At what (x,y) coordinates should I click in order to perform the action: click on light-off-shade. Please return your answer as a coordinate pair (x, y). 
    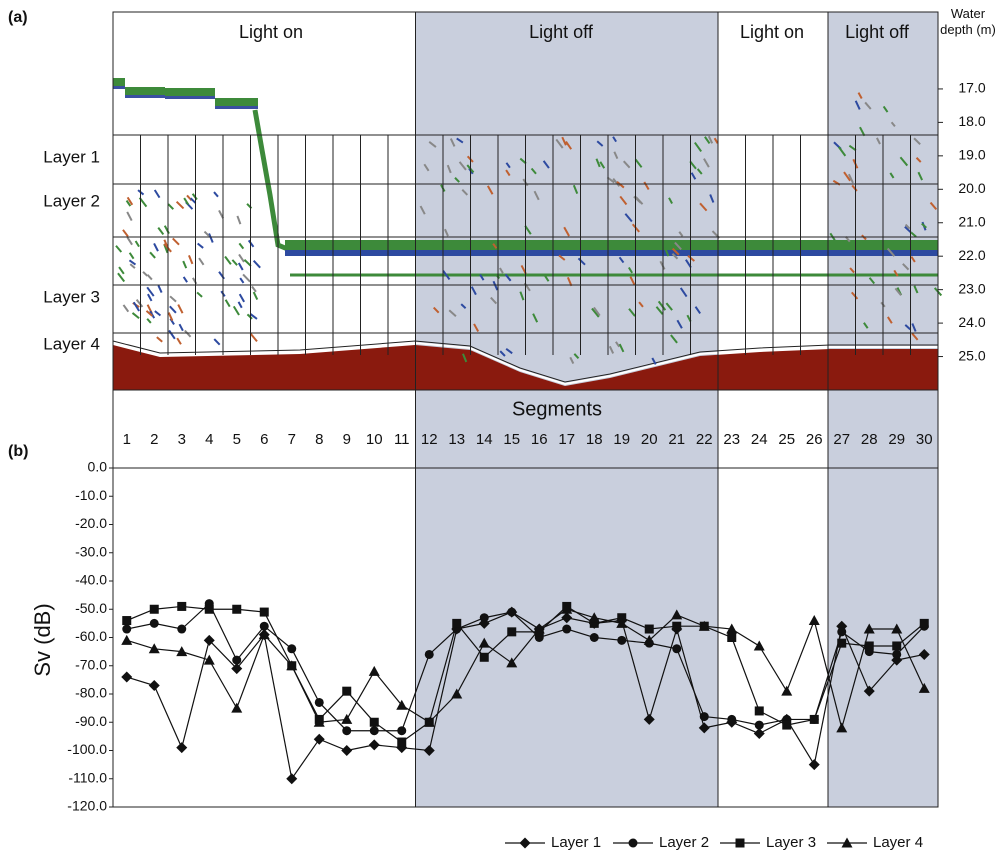
    Looking at the image, I should click on (883, 409).